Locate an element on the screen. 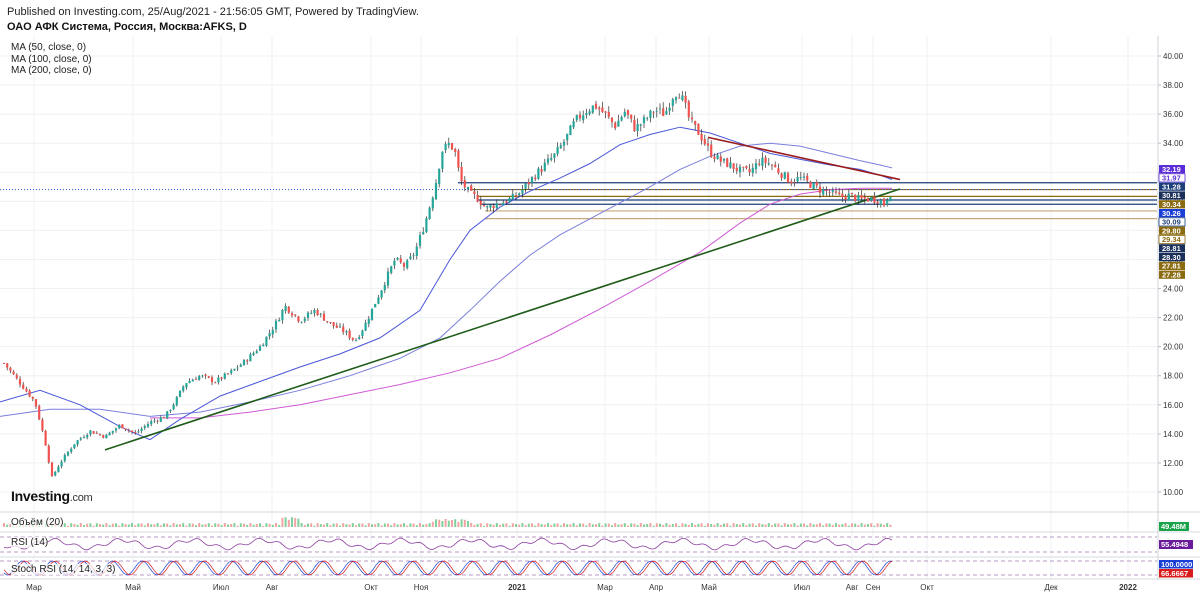  stoch-value-text: 100.0000 is located at coordinates (1176, 564).